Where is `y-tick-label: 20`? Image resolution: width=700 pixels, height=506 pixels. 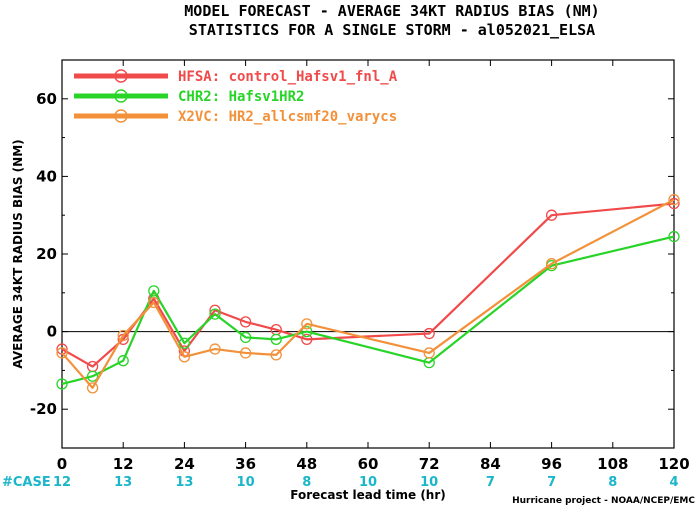
y-tick-label: 20 is located at coordinates (46, 254).